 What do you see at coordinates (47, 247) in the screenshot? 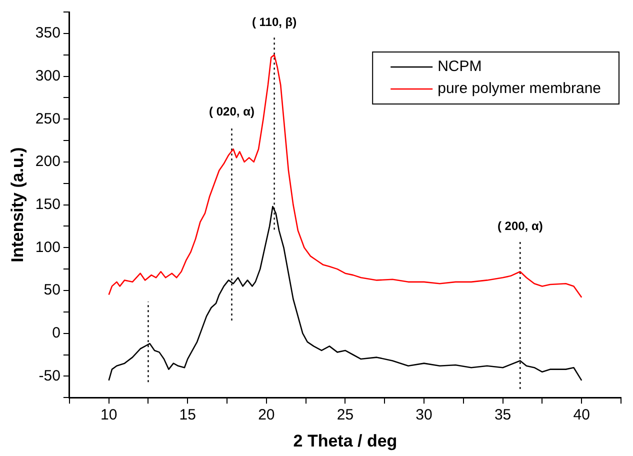
I see `y-tick-label: 100` at bounding box center [47, 247].